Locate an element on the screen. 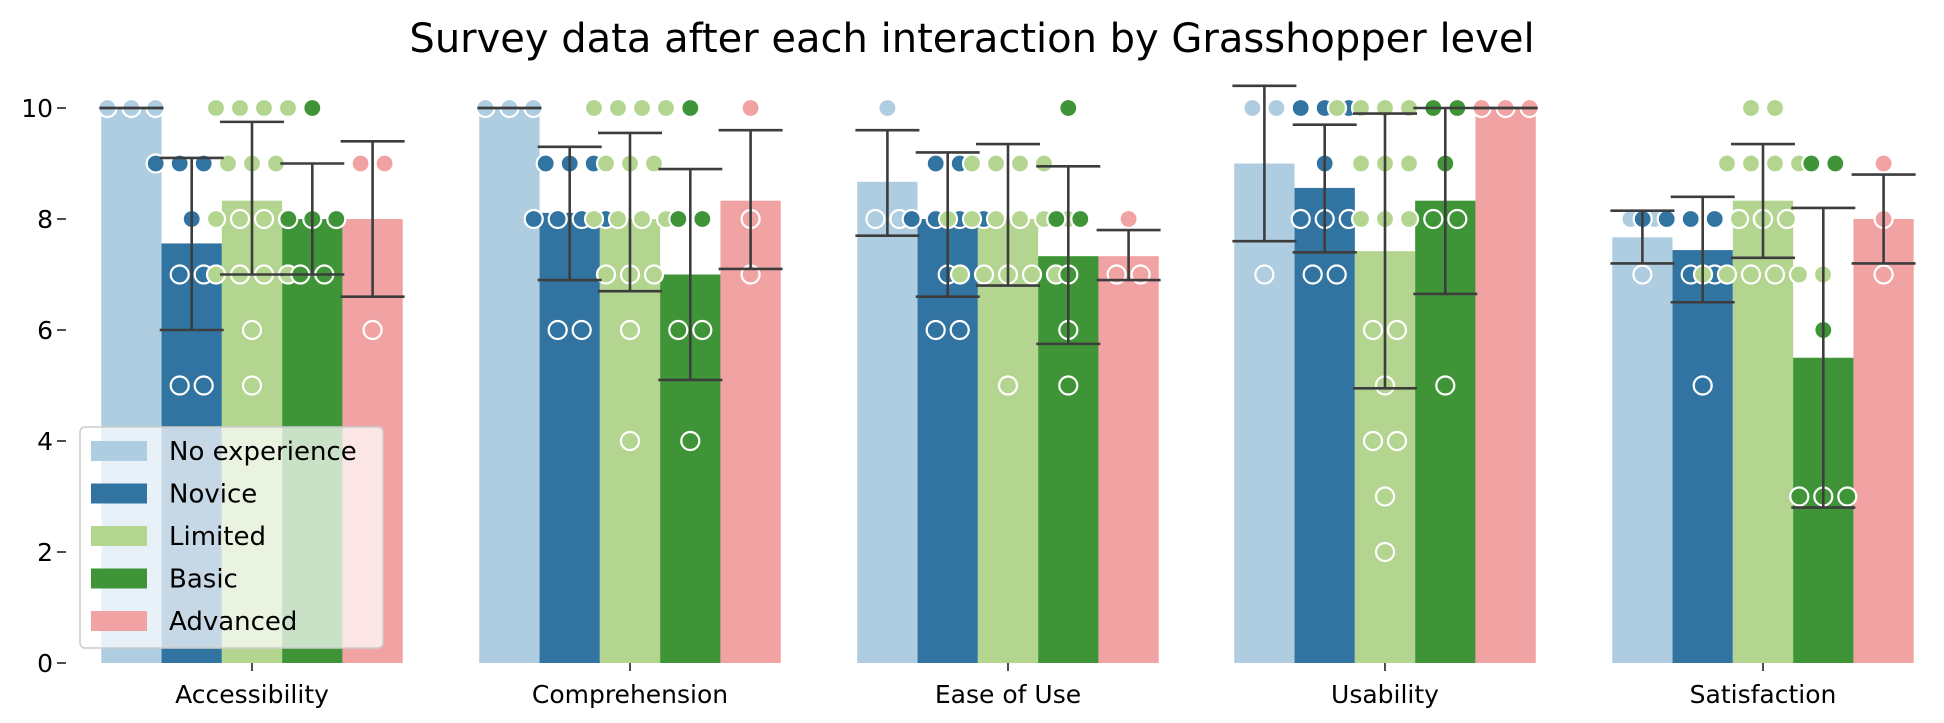 This screenshot has height=723, width=1944. y-tick-label: 0 is located at coordinates (45, 663).